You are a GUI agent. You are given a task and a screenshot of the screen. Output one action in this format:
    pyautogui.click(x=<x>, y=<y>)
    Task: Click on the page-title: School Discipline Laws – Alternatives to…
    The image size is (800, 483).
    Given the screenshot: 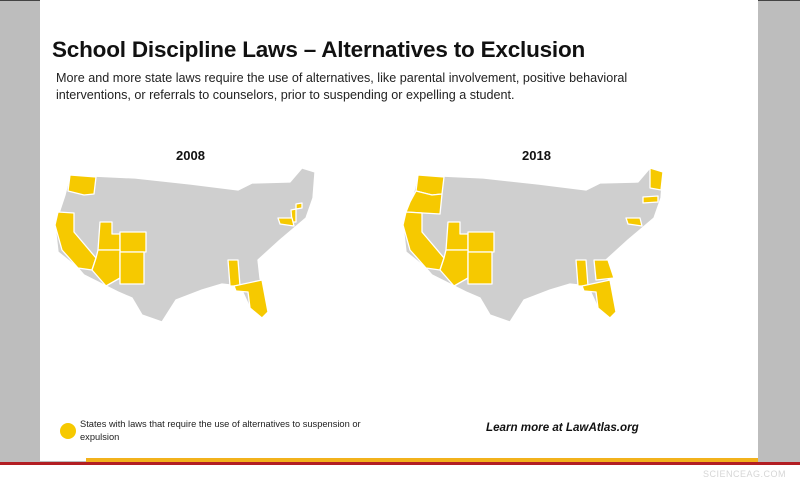 What is the action you would take?
    pyautogui.click(x=319, y=49)
    